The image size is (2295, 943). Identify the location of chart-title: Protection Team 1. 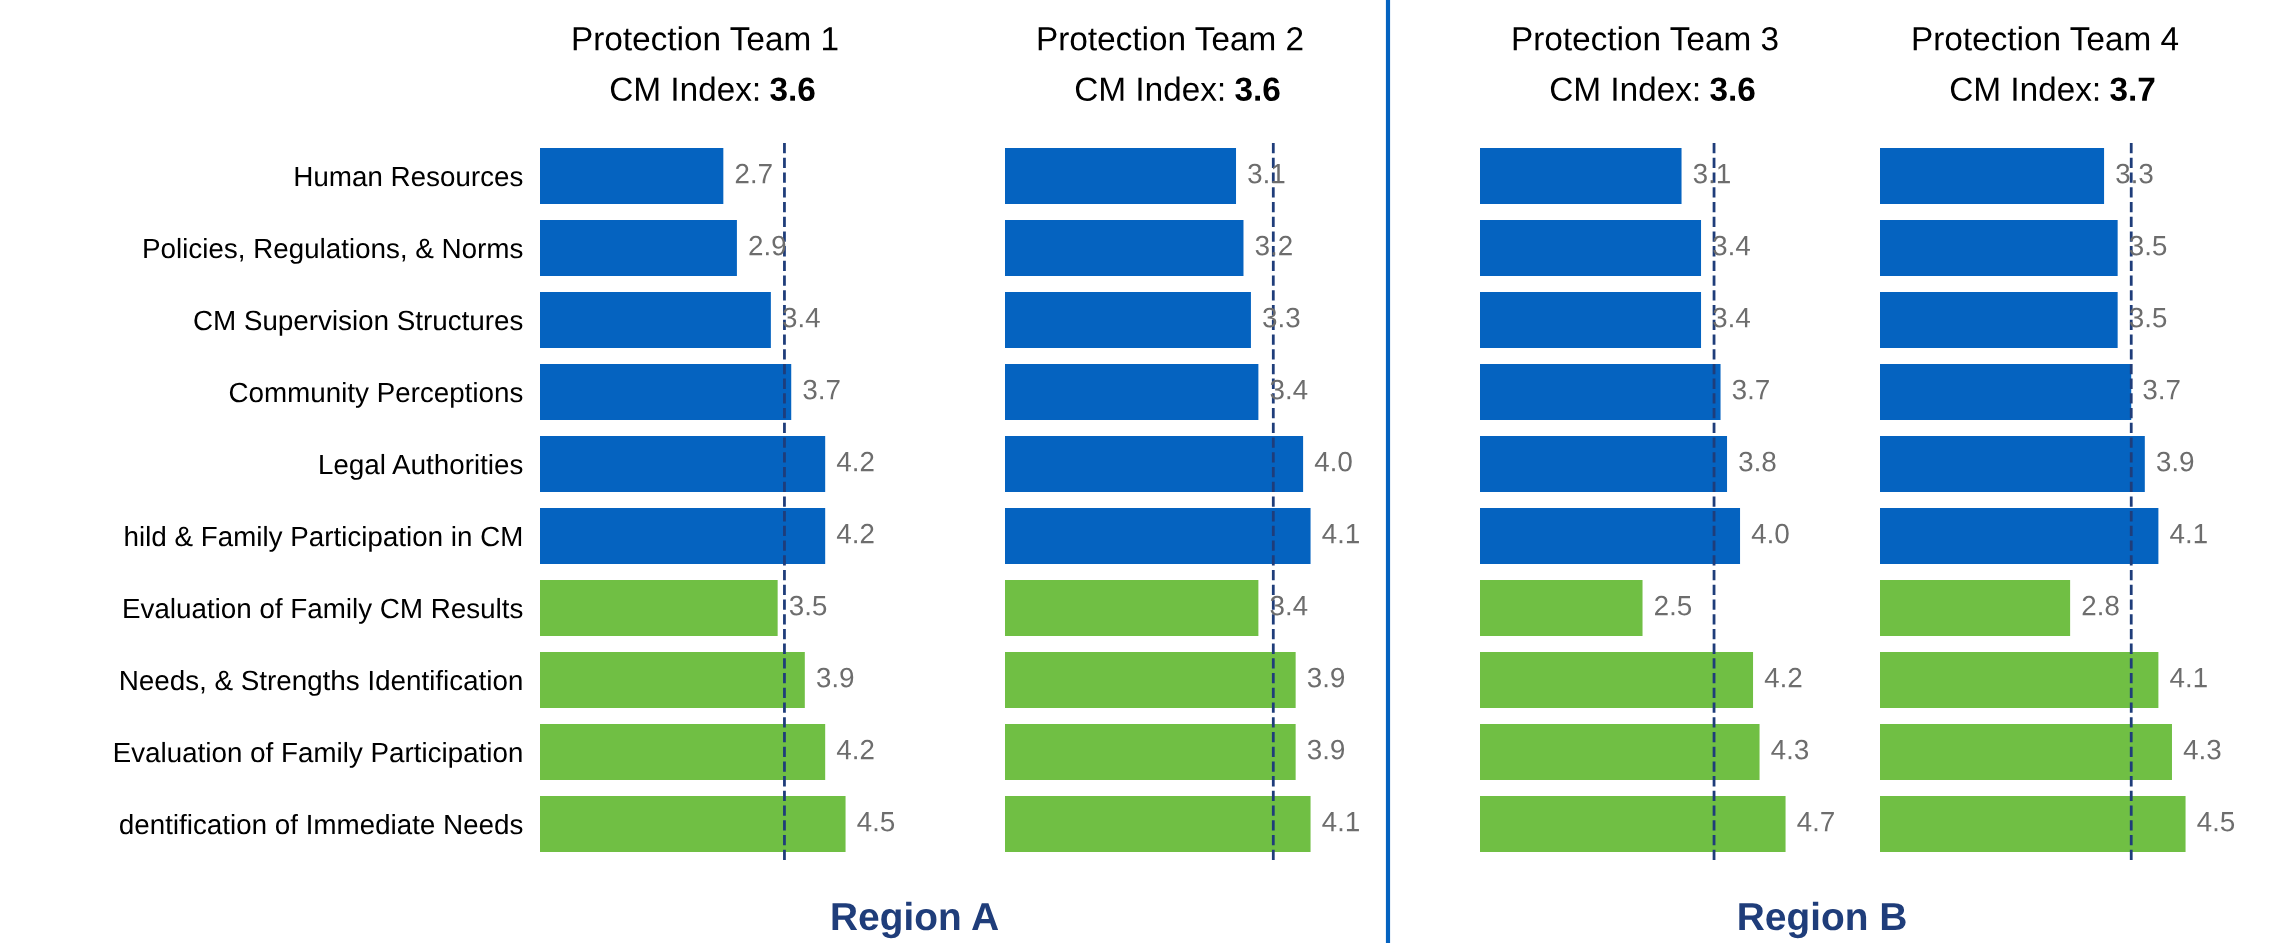
(705, 38).